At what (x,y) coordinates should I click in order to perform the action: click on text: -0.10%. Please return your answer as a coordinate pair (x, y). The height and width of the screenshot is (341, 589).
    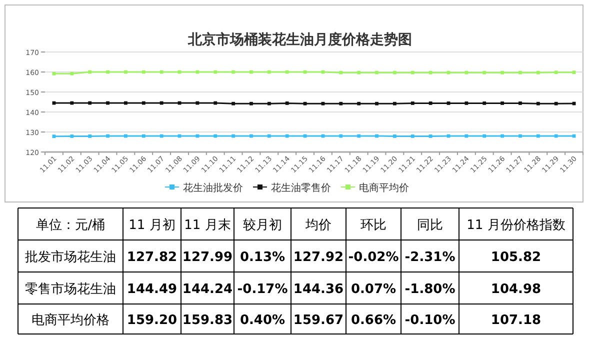
    Looking at the image, I should click on (430, 320).